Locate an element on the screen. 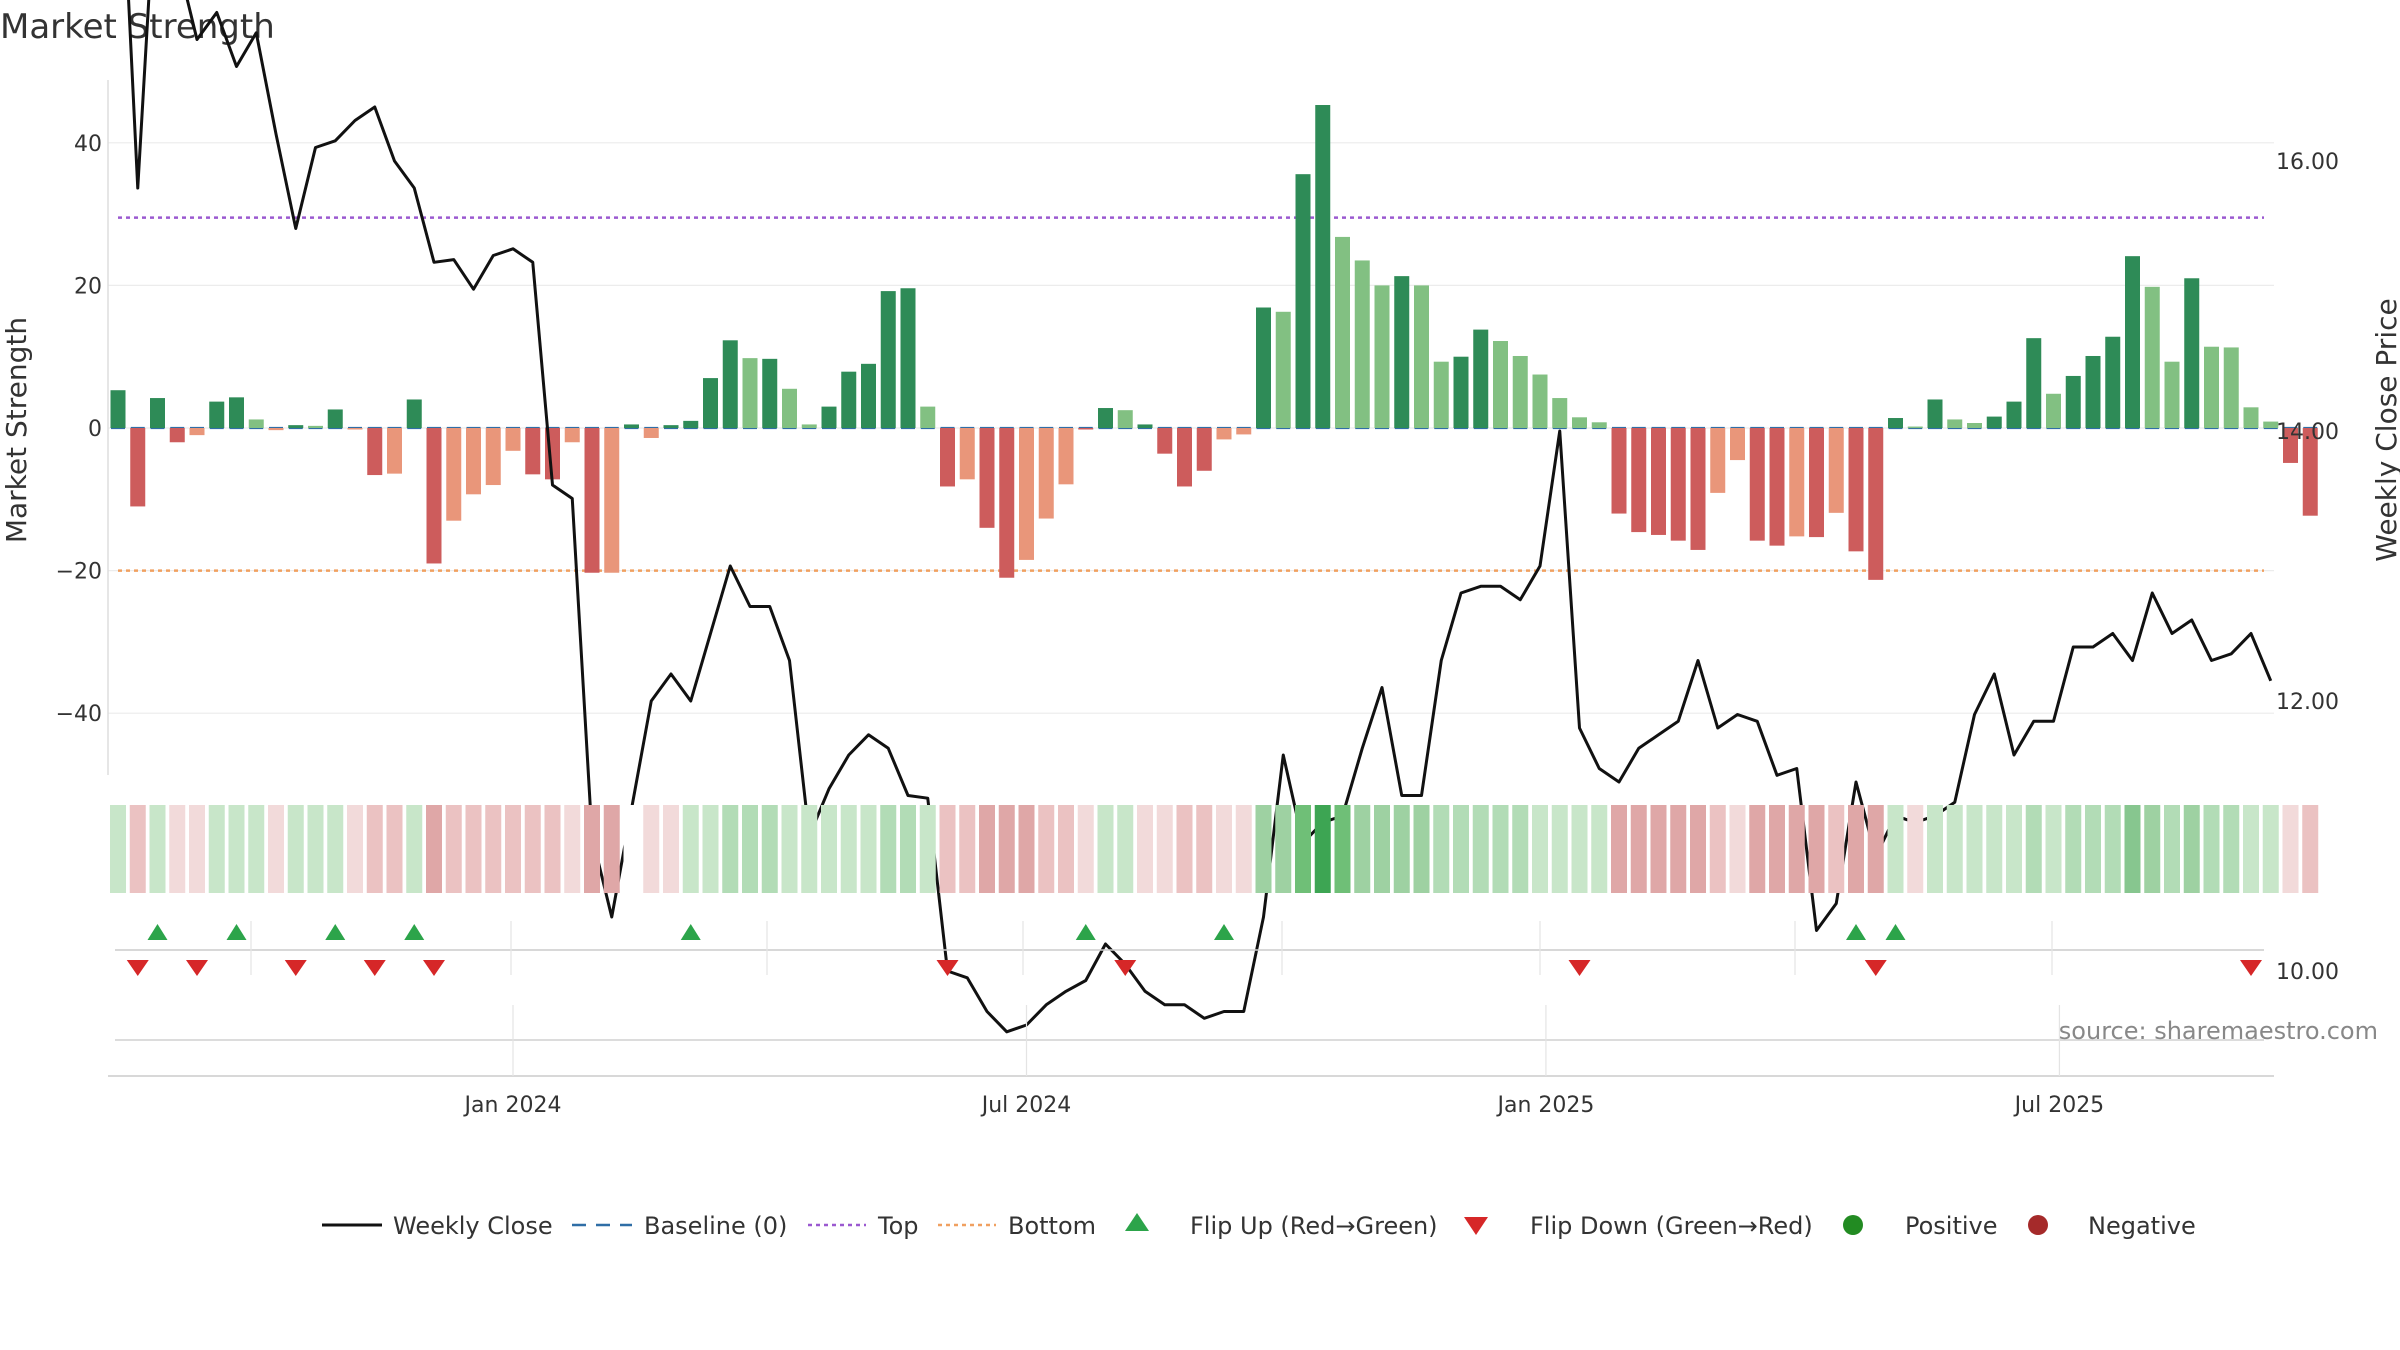  lower-panels is located at coordinates (1191, 999).